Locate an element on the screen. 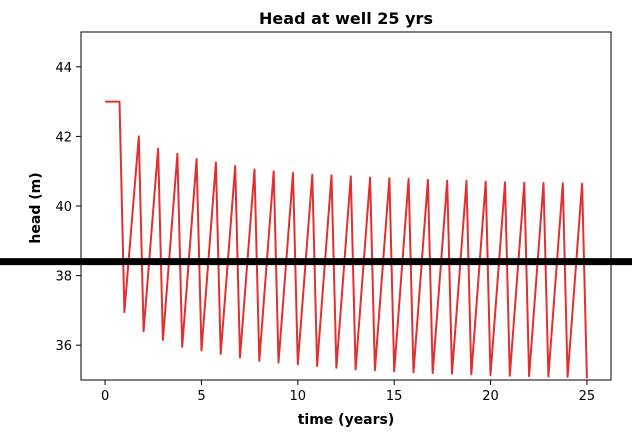 This screenshot has height=434, width=632. x-tick-label-10: 10 is located at coordinates (298, 396).